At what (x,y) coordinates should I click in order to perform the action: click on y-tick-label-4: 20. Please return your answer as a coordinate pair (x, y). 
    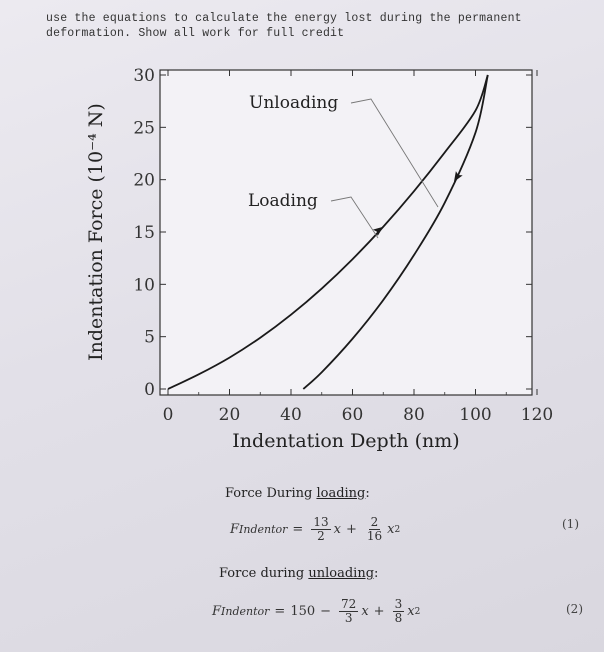
    Looking at the image, I should click on (144, 181).